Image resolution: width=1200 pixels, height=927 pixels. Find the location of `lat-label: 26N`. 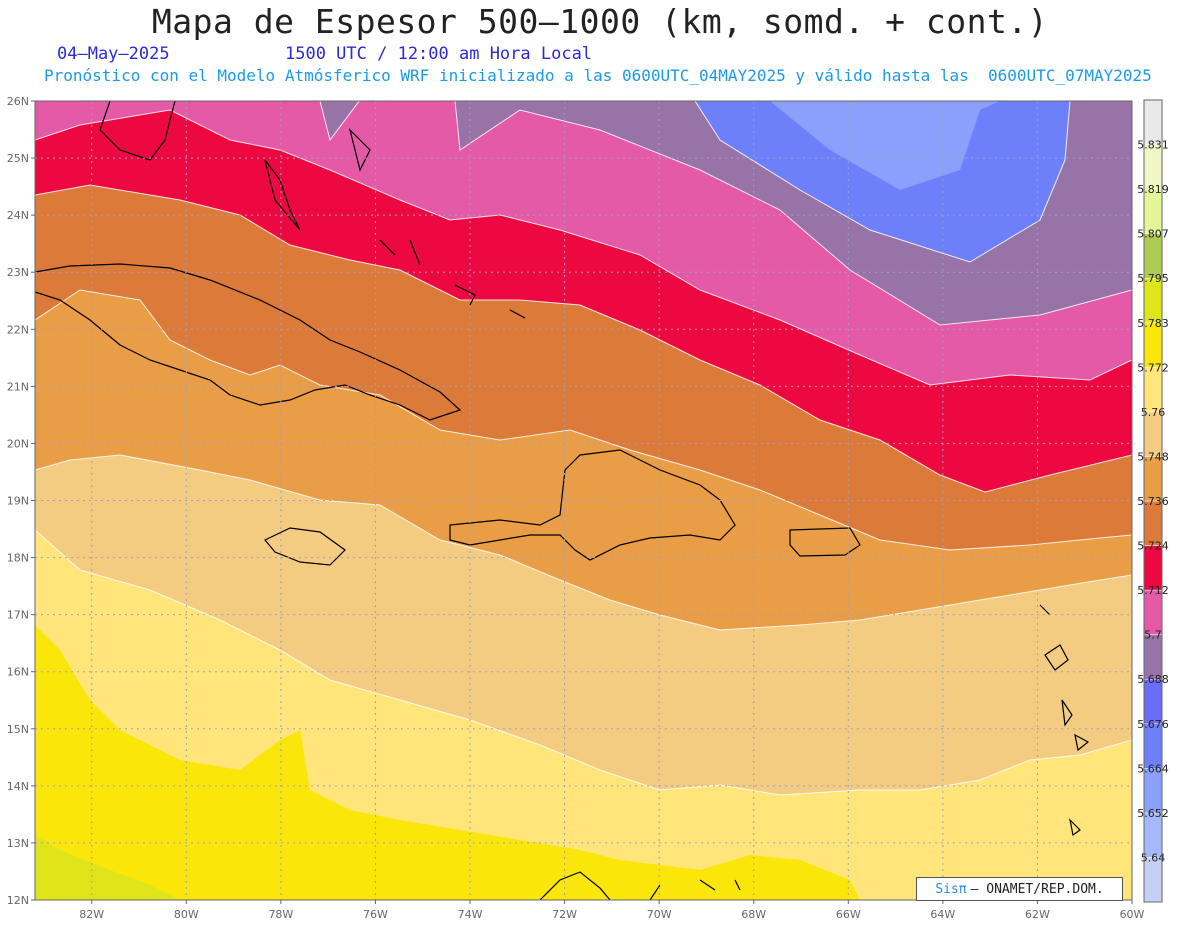

lat-label: 26N is located at coordinates (18, 101).